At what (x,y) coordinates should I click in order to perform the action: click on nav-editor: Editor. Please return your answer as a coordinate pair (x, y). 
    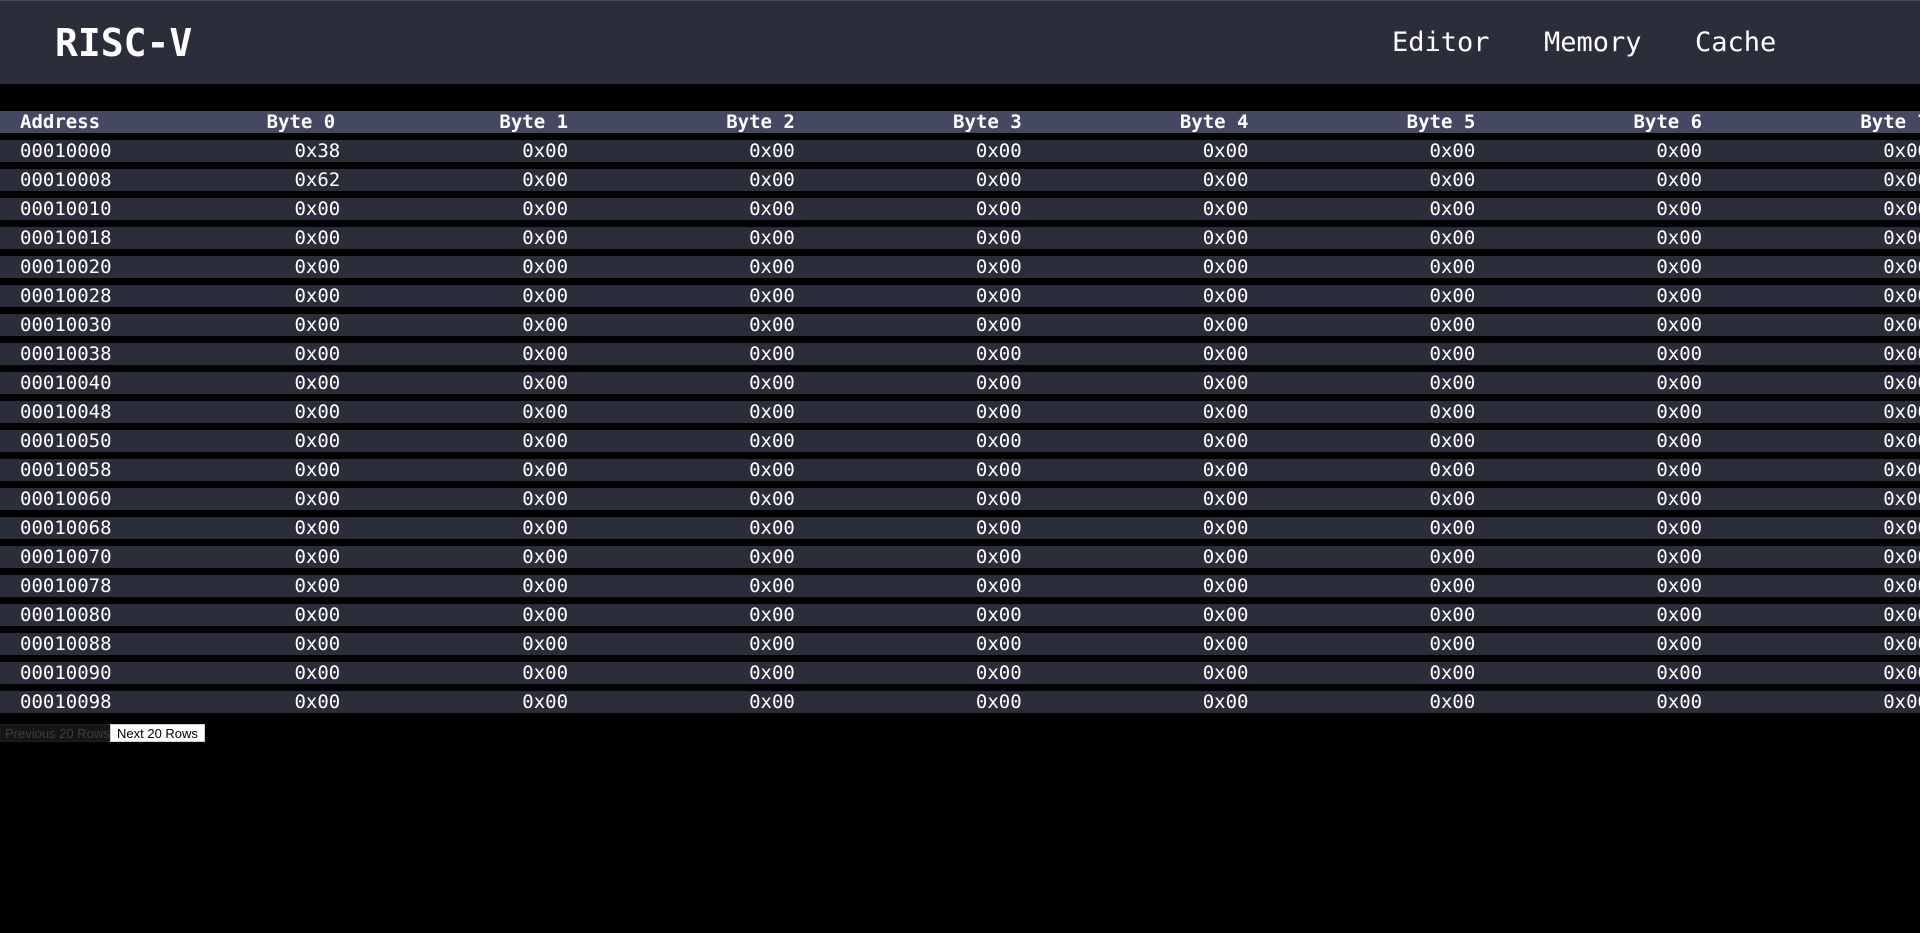
    Looking at the image, I should click on (1441, 42).